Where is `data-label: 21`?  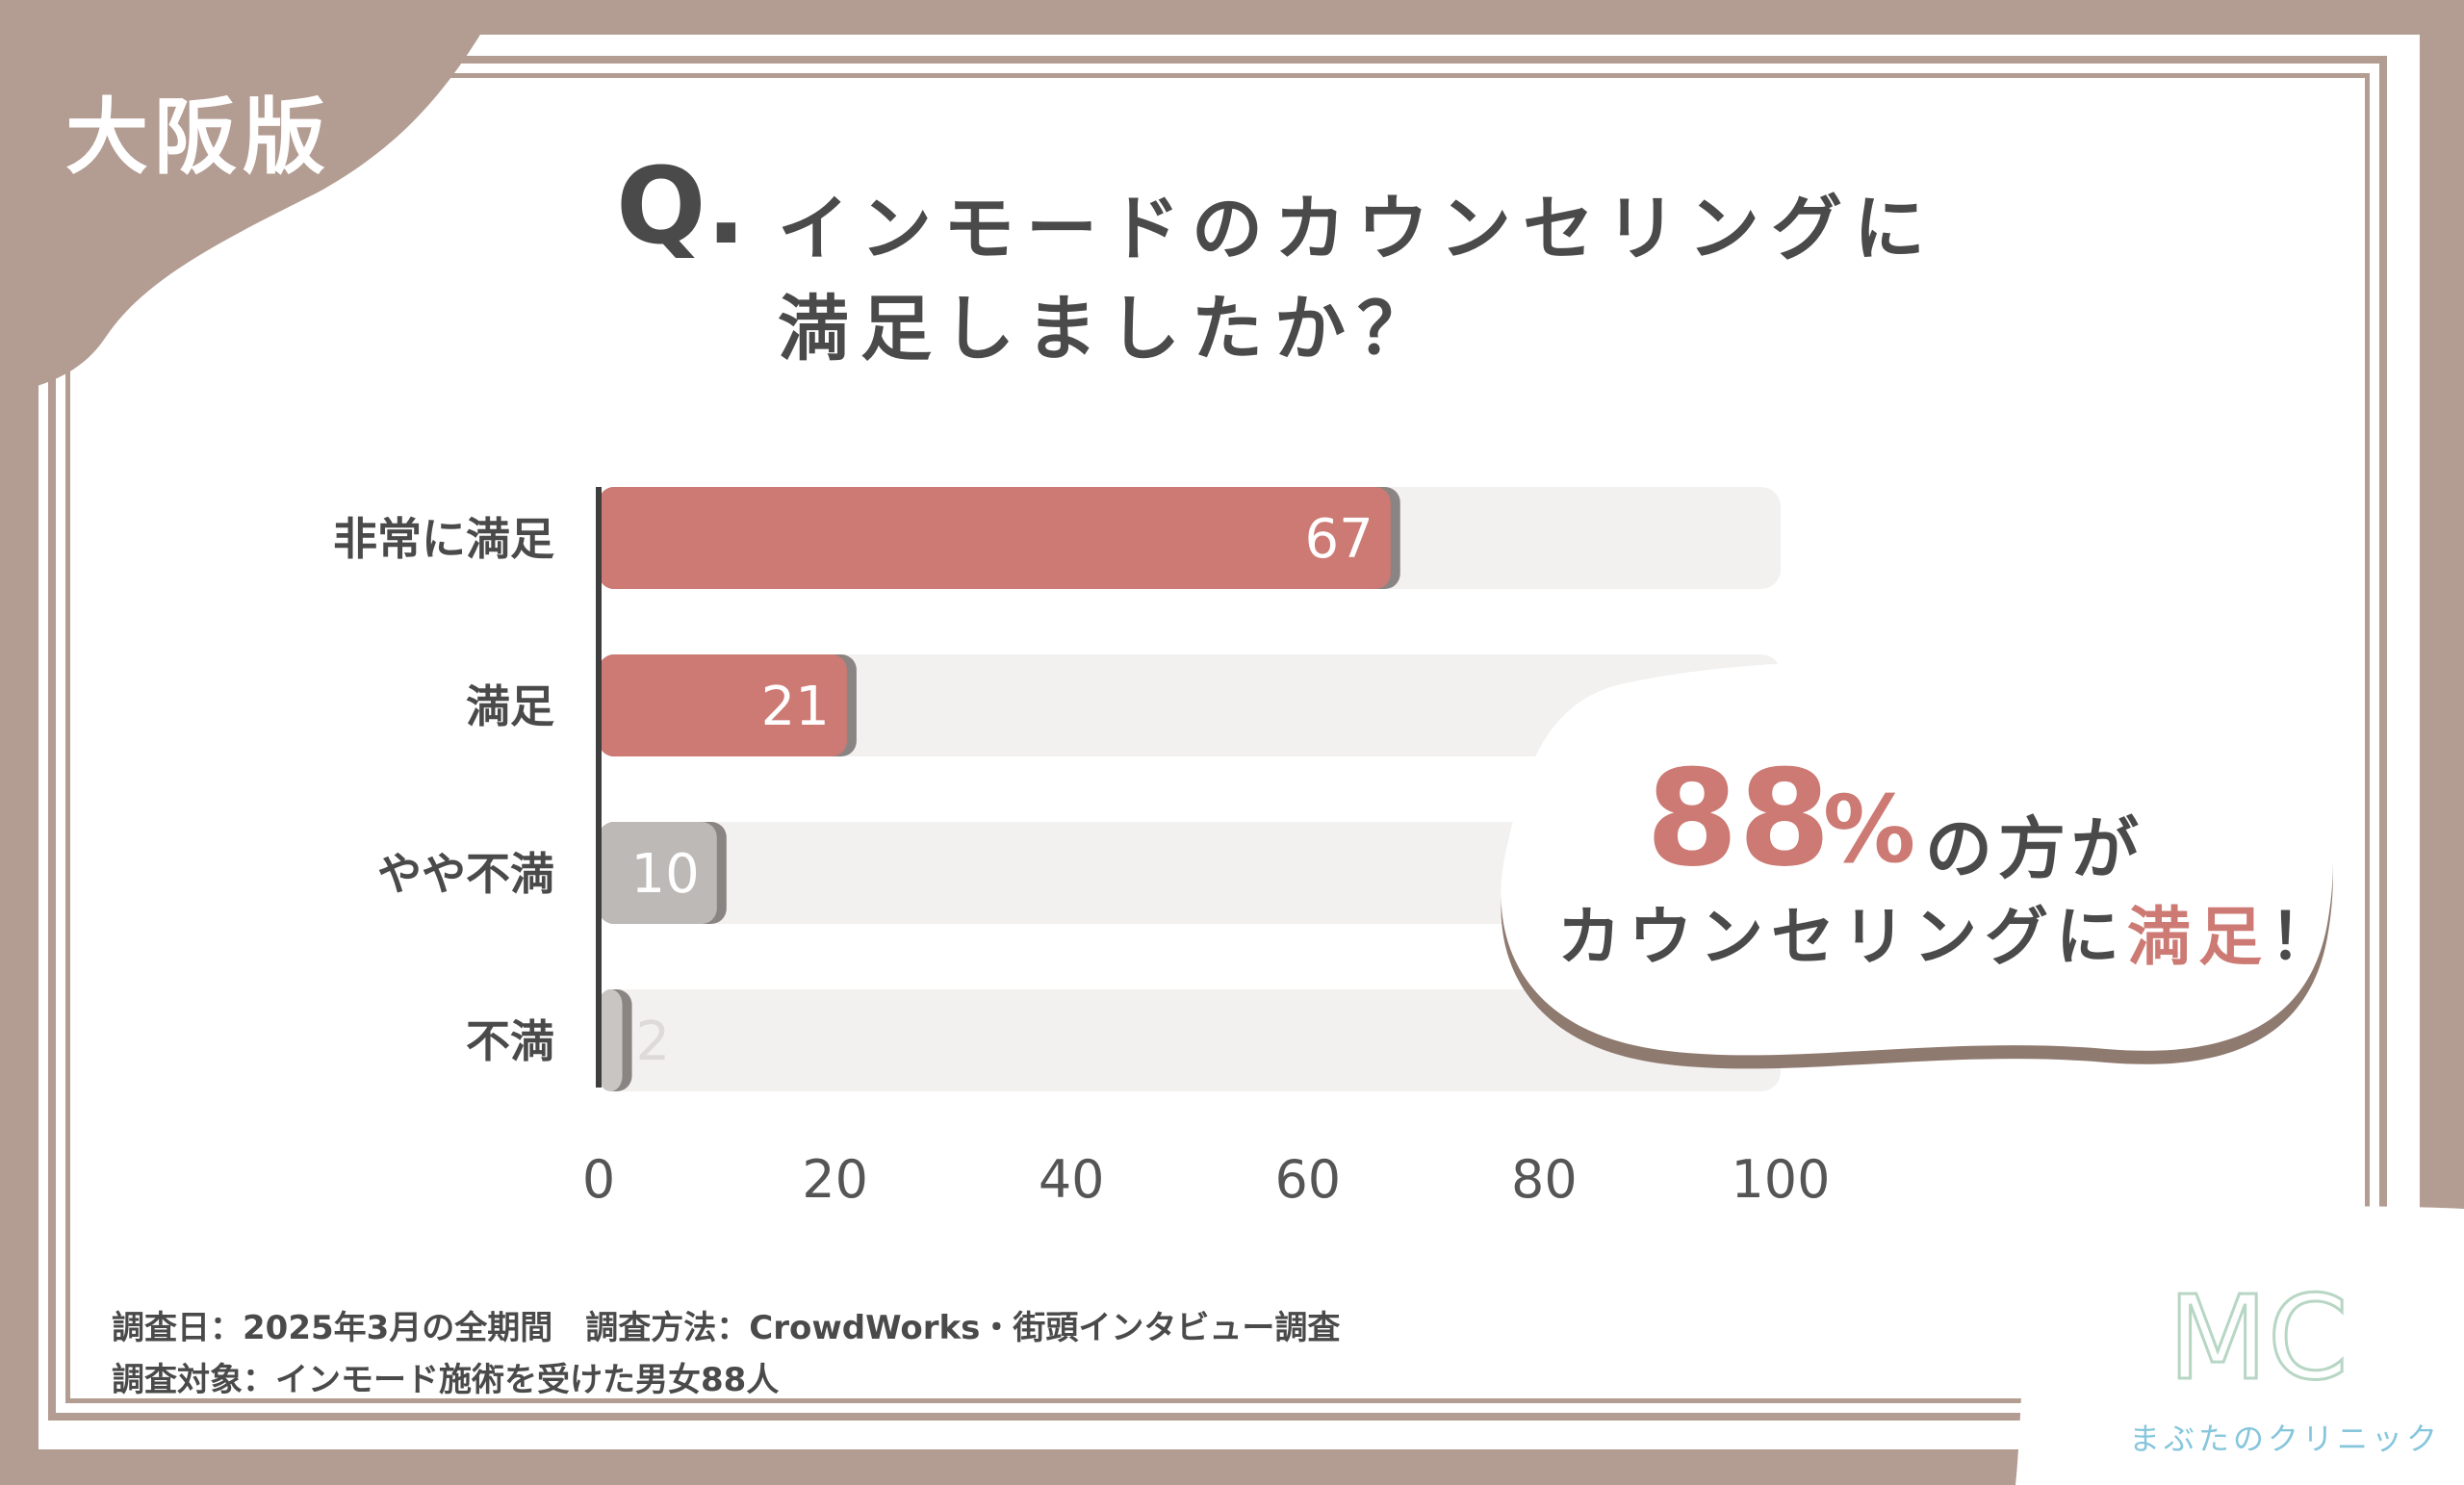
data-label: 21 is located at coordinates (795, 707).